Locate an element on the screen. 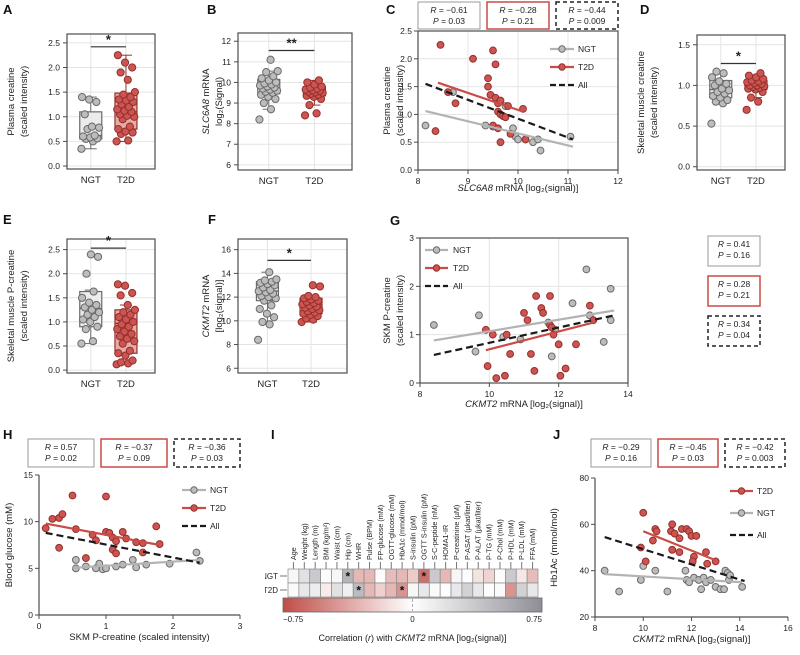  significance-star: * is located at coordinates (109, 39).